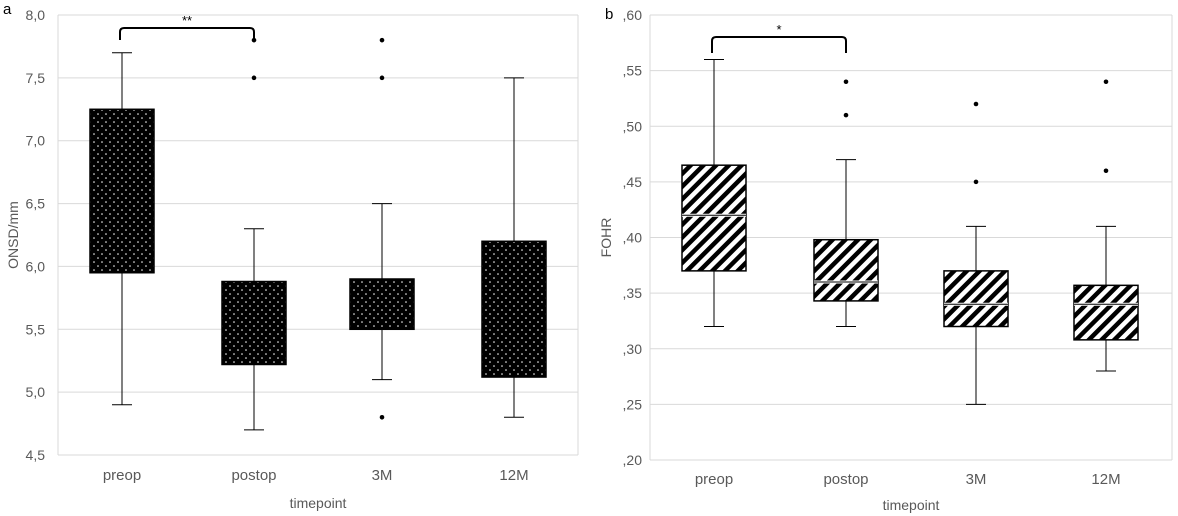  What do you see at coordinates (36, 15) in the screenshot?
I see `y-tick-label: 8,0` at bounding box center [36, 15].